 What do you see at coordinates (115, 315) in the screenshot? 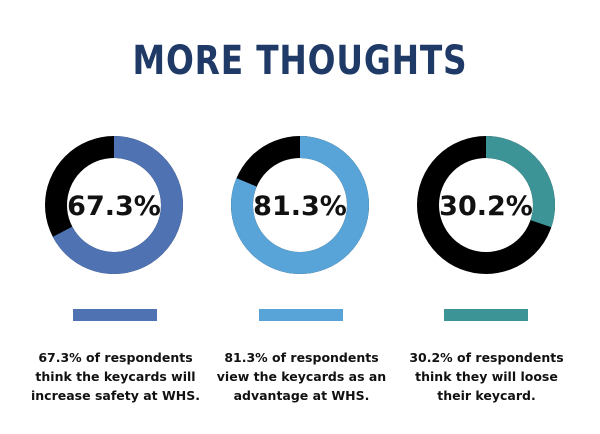
I see `legend-bar-safety` at bounding box center [115, 315].